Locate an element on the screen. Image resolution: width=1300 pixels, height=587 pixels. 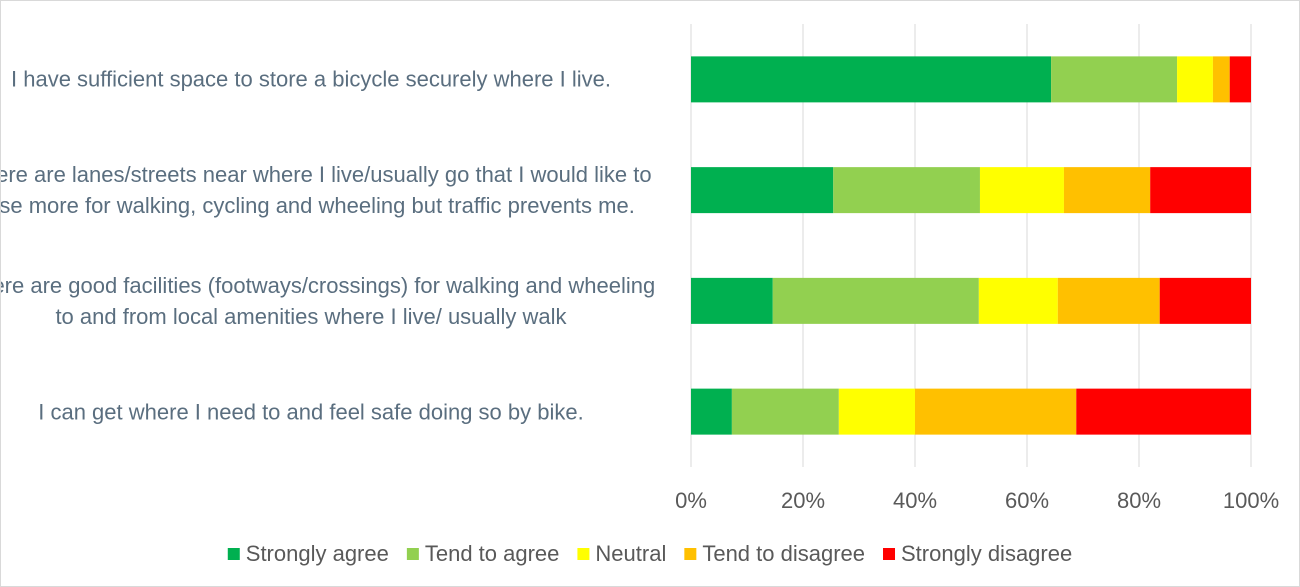
legend-label: Tend to disagree is located at coordinates (783, 553).